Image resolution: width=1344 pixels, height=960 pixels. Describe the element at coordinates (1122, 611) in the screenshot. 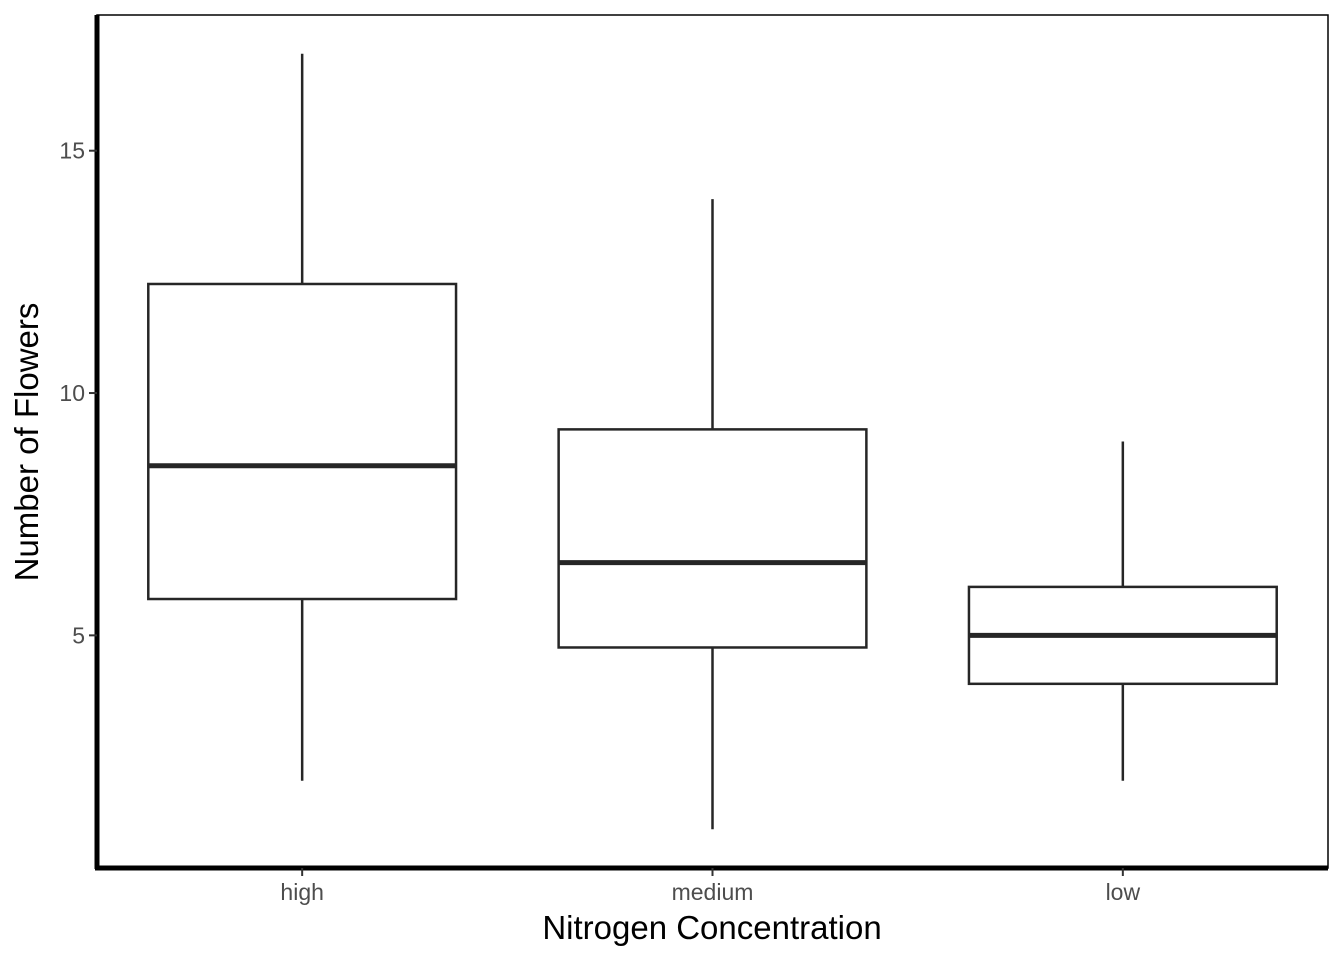

I see `box-low` at that location.